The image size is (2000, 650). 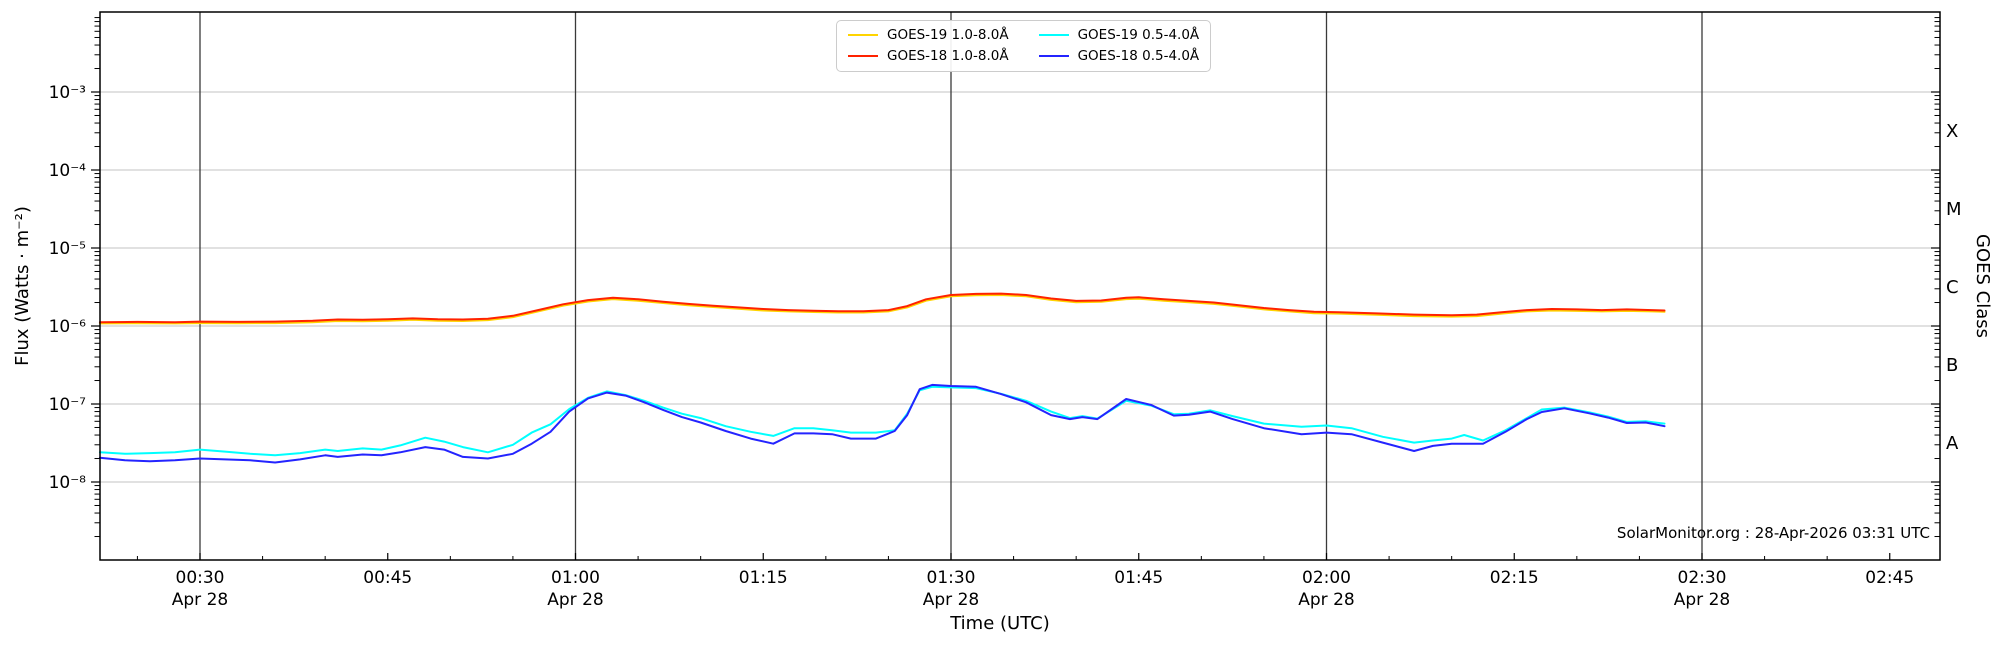 I want to click on x-tick-label: 02:00, so click(x=1326, y=578).